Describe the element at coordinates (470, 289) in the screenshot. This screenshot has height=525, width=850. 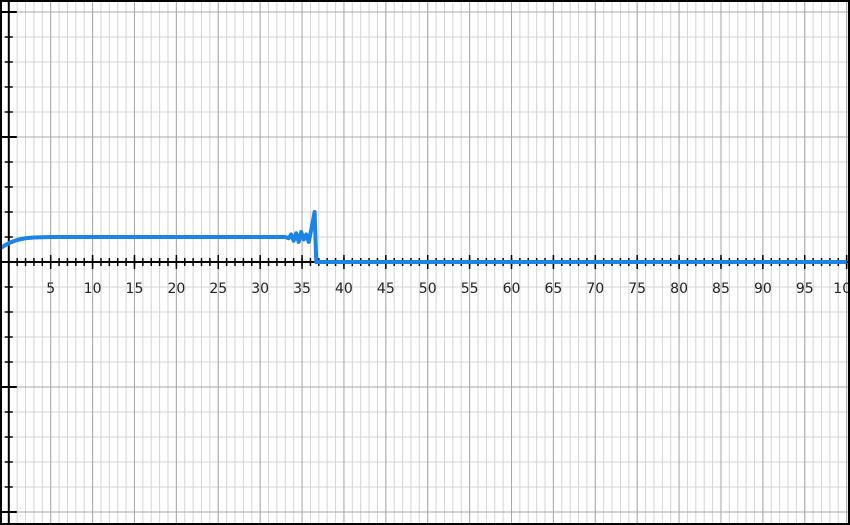
I see `x-tick-label: 55` at that location.